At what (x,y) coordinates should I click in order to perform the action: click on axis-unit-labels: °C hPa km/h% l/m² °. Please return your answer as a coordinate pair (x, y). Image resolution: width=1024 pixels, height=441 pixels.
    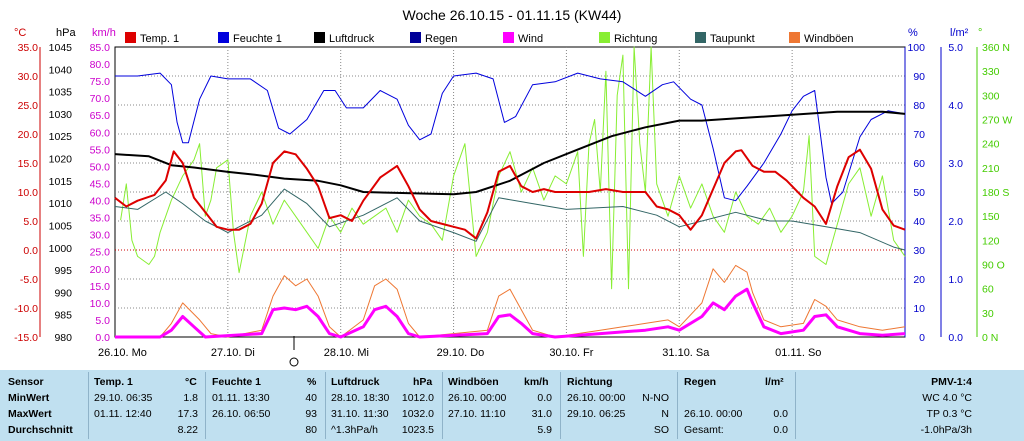
    Looking at the image, I should click on (498, 33).